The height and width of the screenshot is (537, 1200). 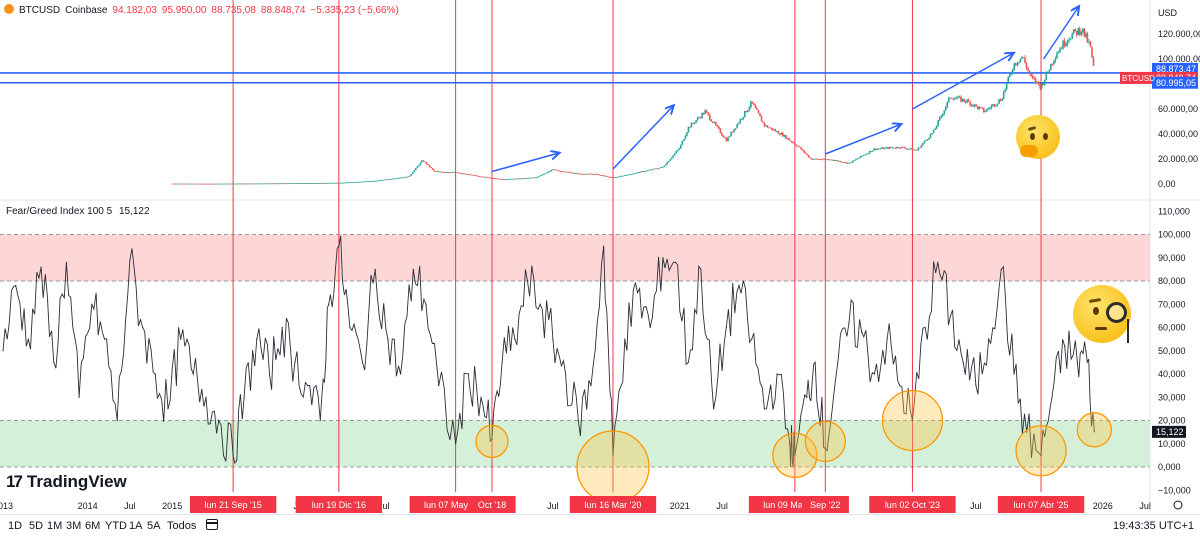 What do you see at coordinates (136, 526) in the screenshot?
I see `timeframe-1a: 1A` at bounding box center [136, 526].